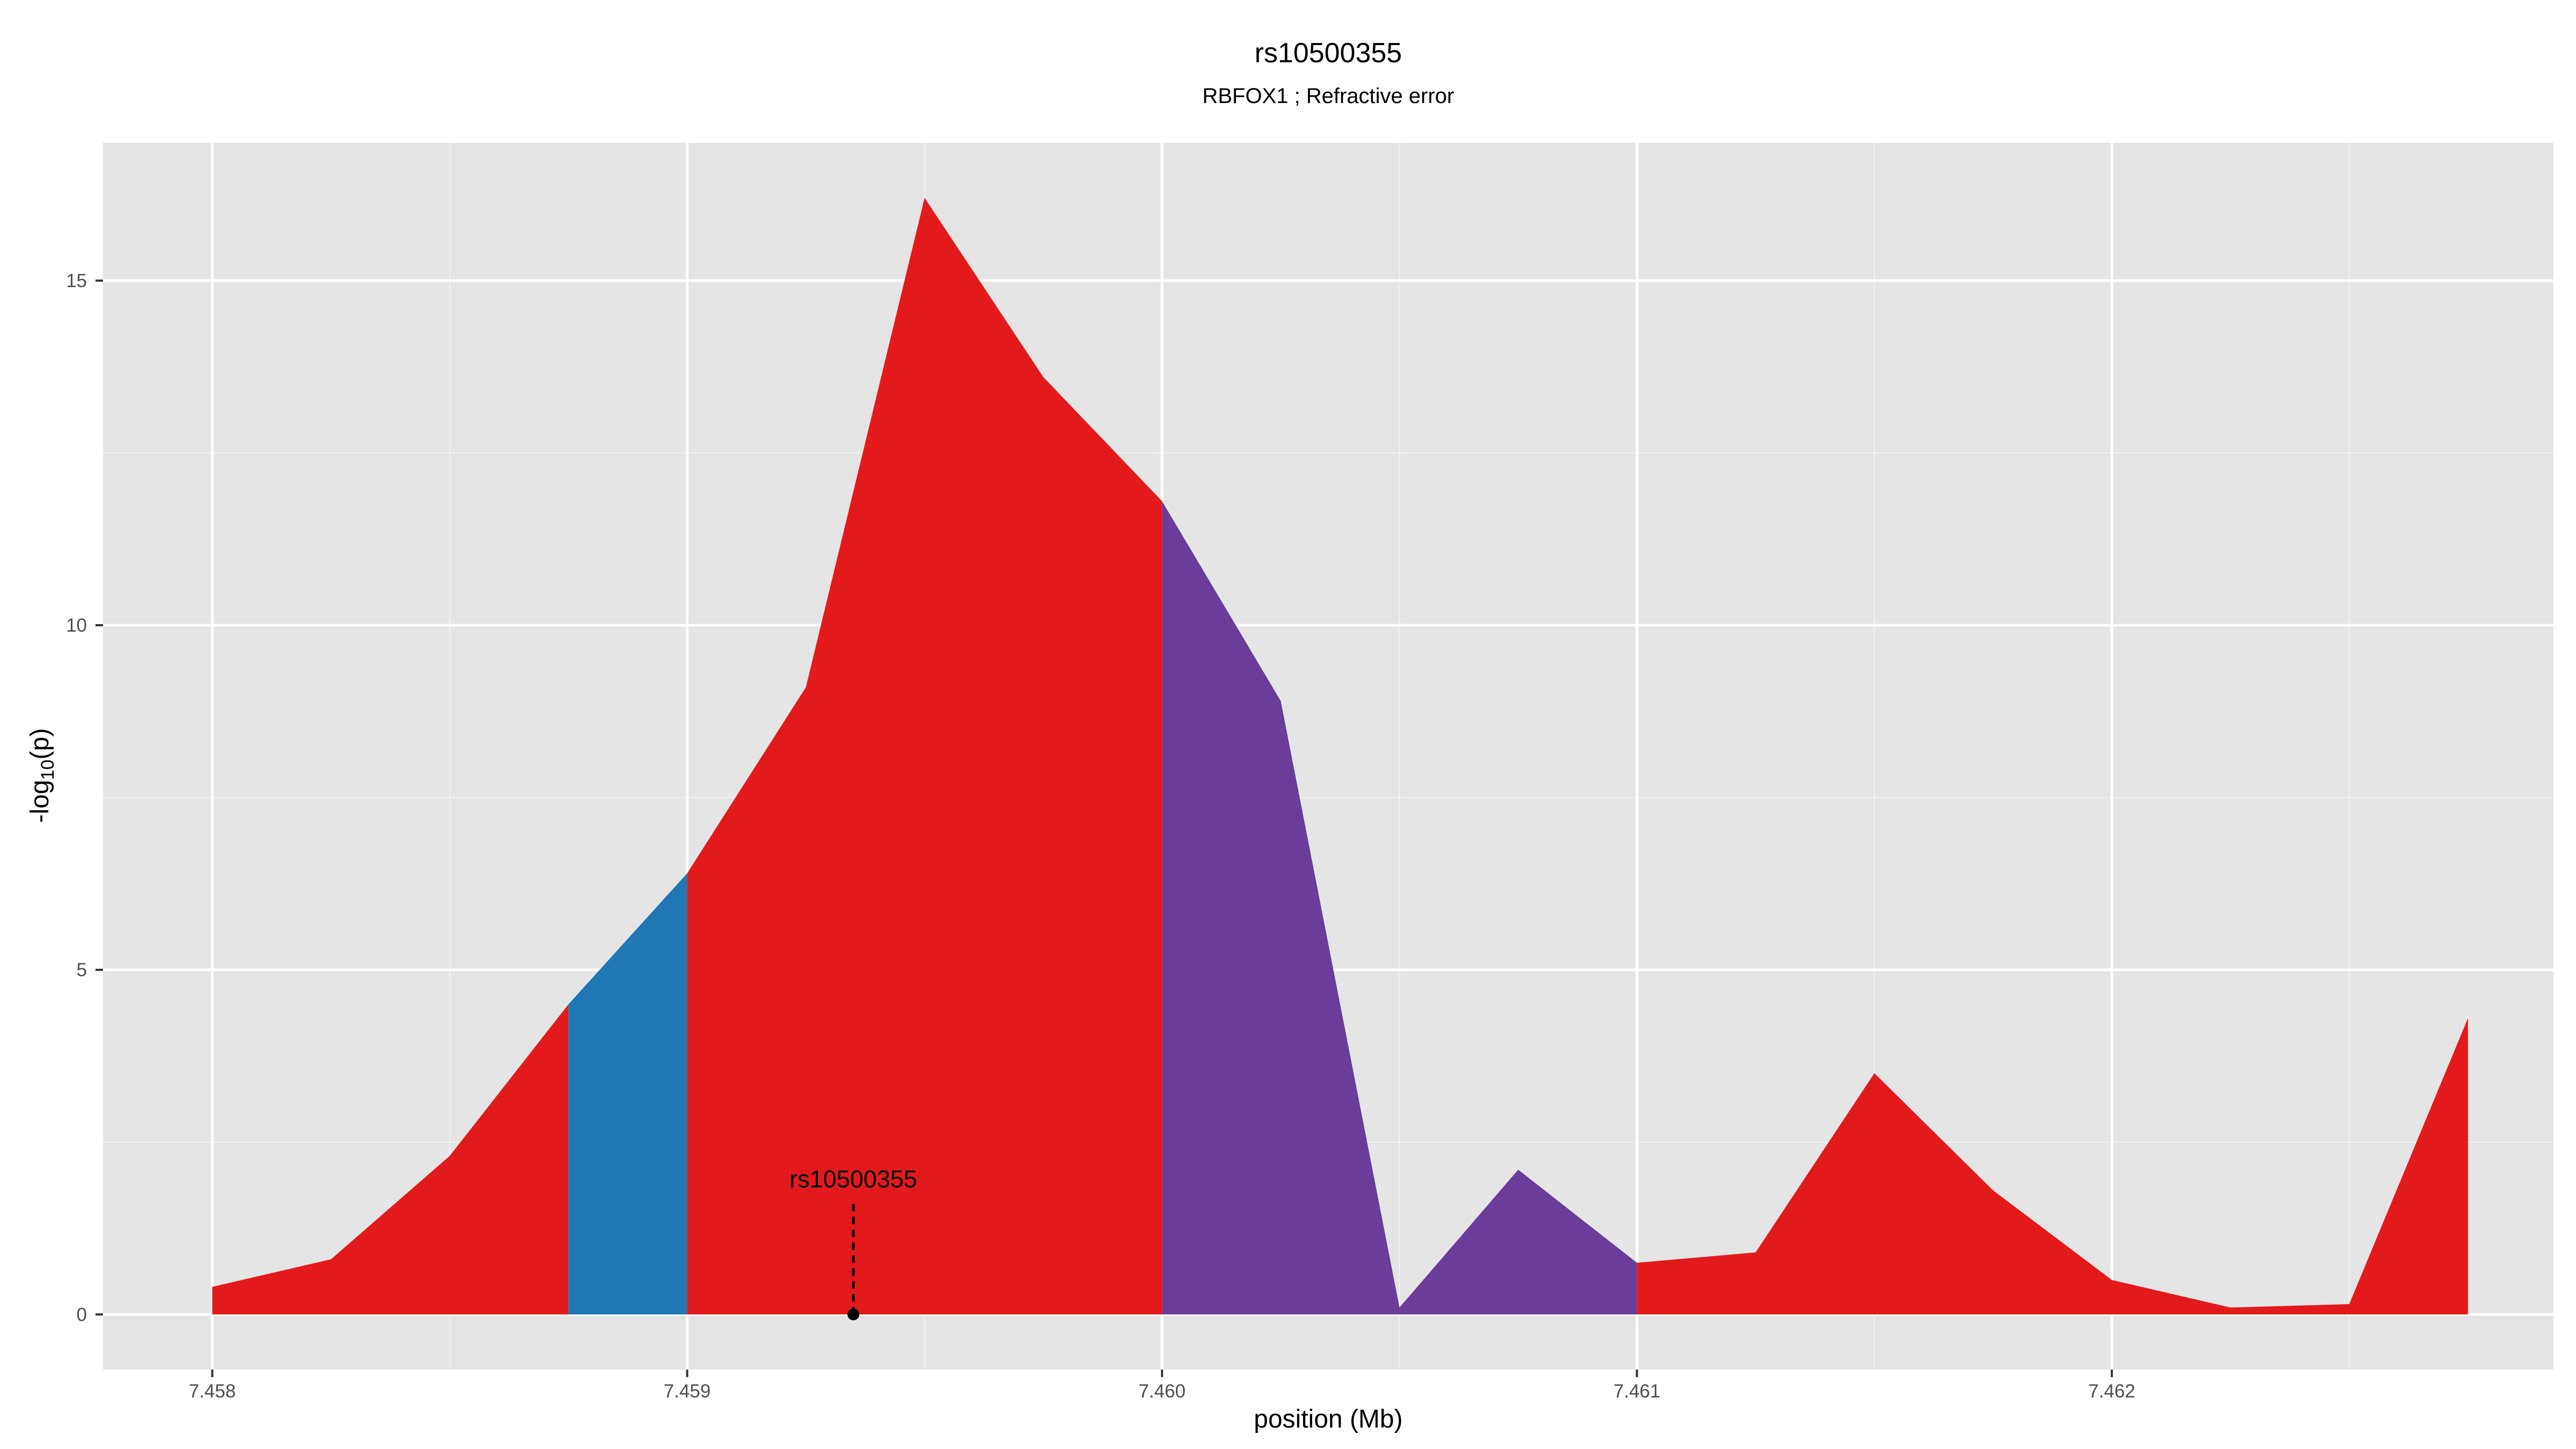 Image resolution: width=2576 pixels, height=1449 pixels. I want to click on y-axis-ticks: 0 5 10 15, so click(84, 797).